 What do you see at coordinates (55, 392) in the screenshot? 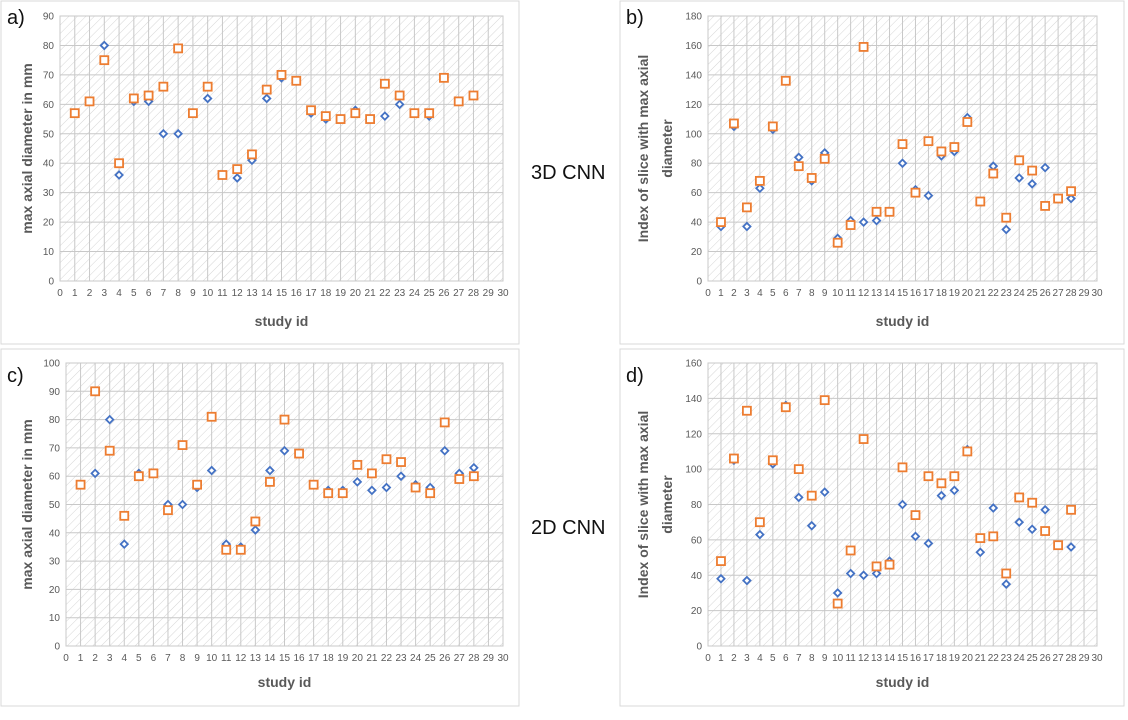
I see `y-tick-label: 90` at bounding box center [55, 392].